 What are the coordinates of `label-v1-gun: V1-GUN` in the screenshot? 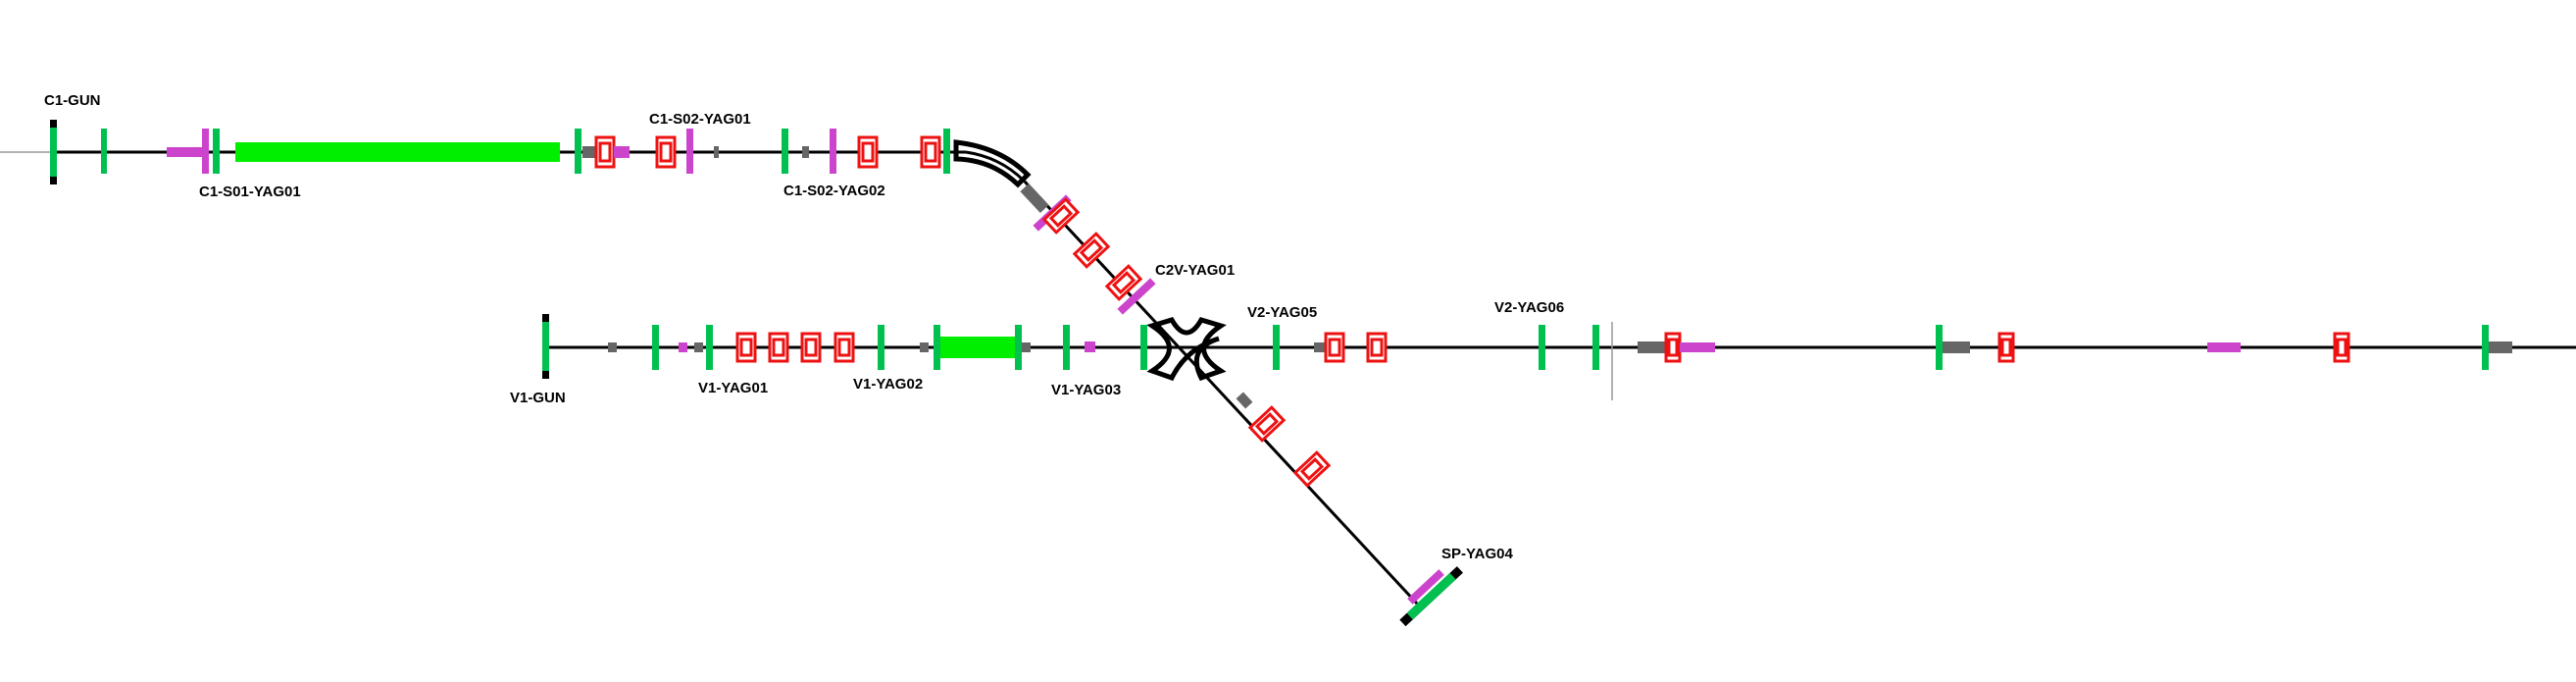 It's located at (538, 398).